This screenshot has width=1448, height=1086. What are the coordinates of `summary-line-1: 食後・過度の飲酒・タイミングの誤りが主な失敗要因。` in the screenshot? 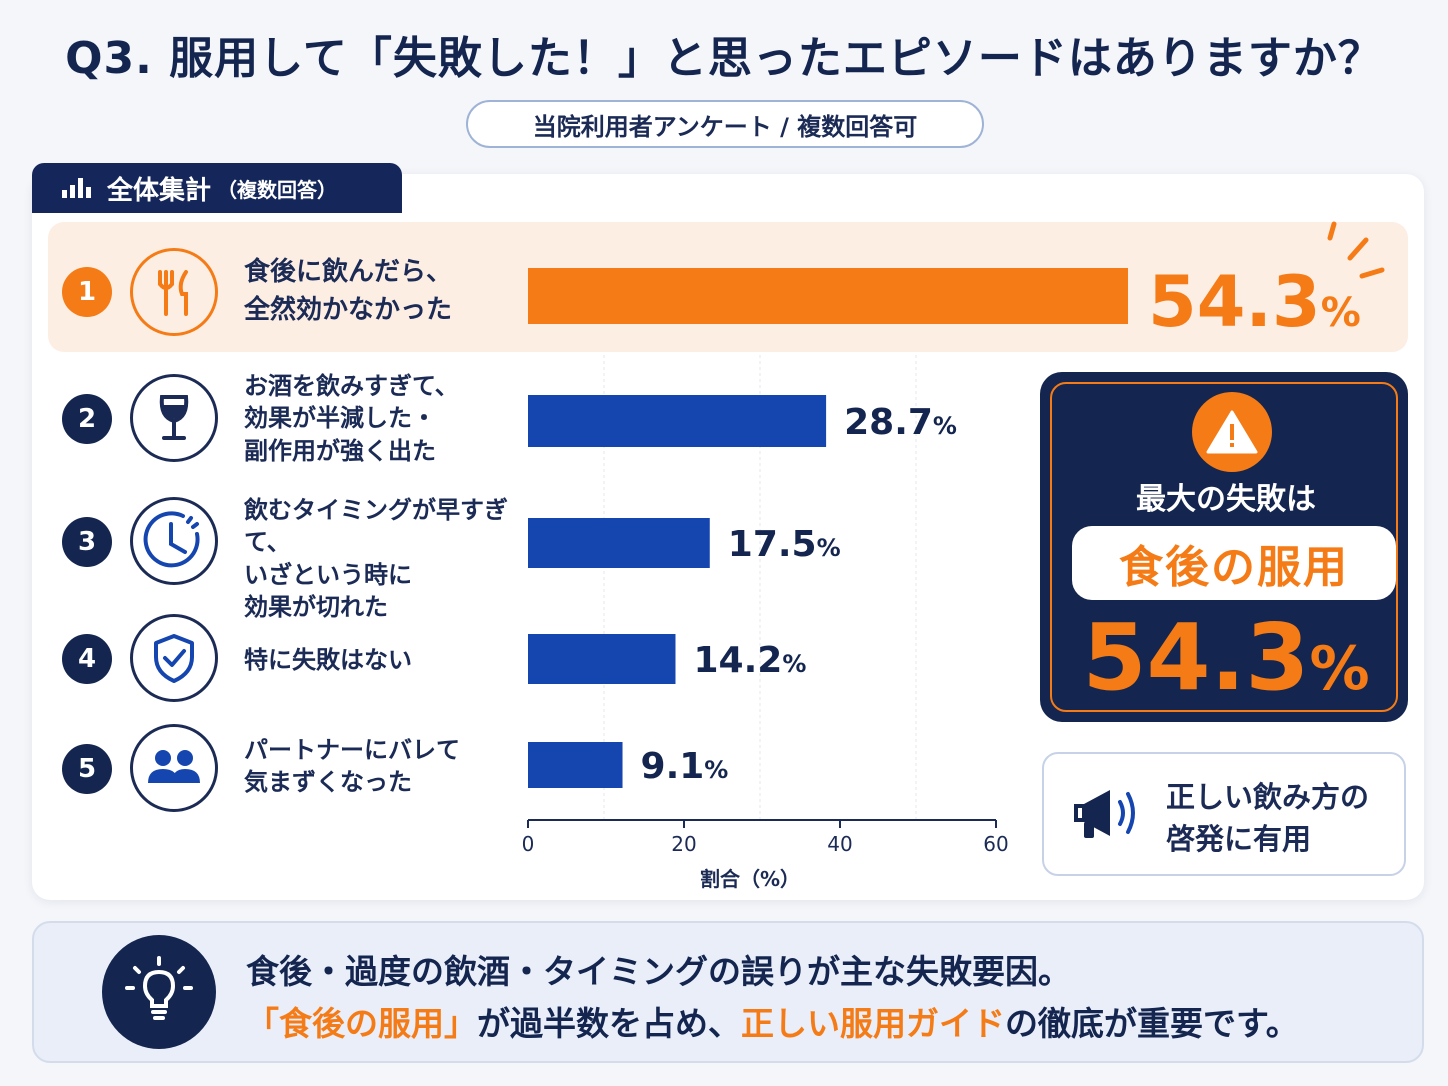 It's located at (658, 971).